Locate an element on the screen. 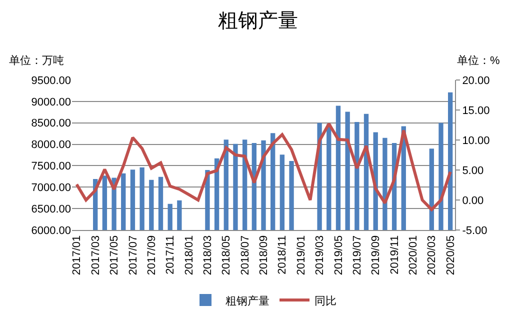  y-tick-label: 7000.00 is located at coordinates (51, 188).